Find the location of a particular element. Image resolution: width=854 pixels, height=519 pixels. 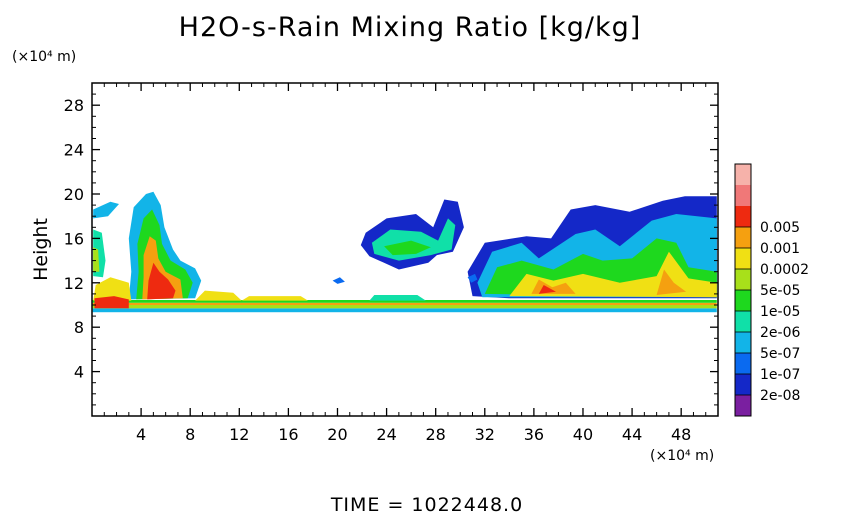

y-tick-label: 20 is located at coordinates (74, 194).